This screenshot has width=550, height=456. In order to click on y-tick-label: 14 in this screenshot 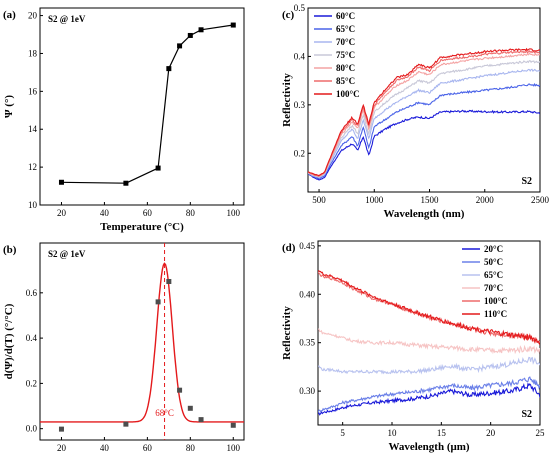, I will do `click(33, 129)`.